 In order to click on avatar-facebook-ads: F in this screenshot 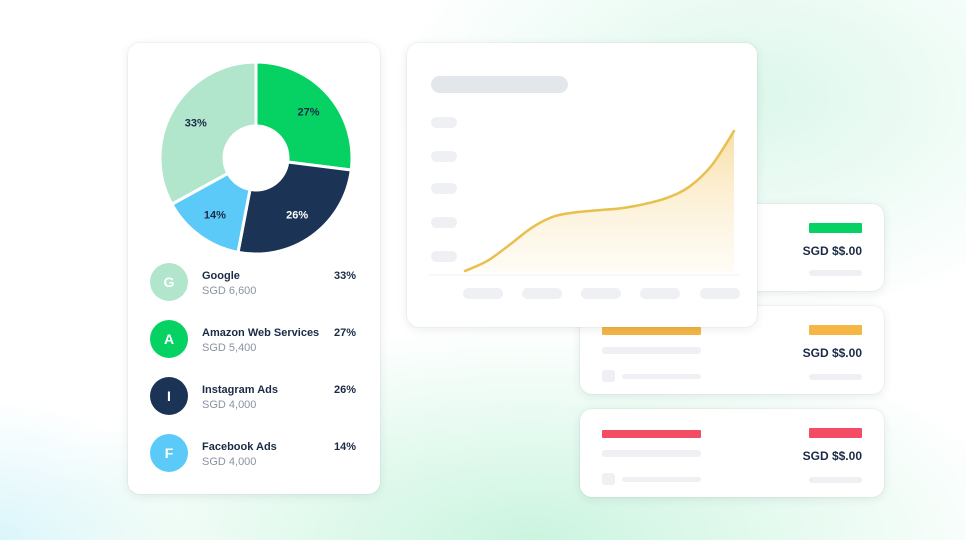, I will do `click(169, 453)`.